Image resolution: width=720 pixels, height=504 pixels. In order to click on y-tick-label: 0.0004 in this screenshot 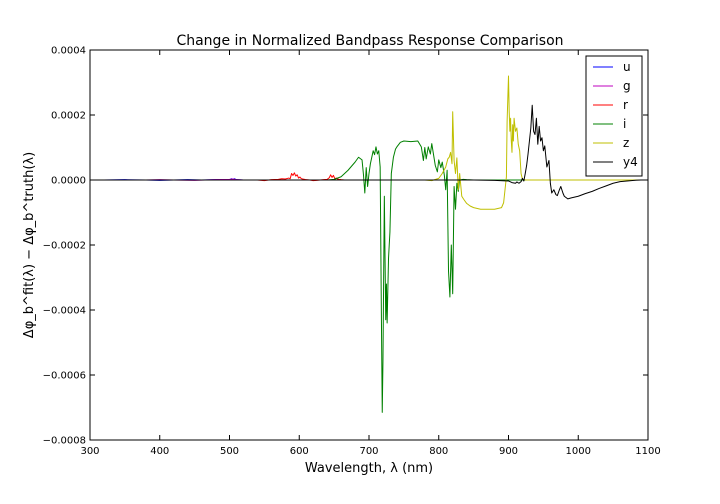, I will do `click(68, 51)`.